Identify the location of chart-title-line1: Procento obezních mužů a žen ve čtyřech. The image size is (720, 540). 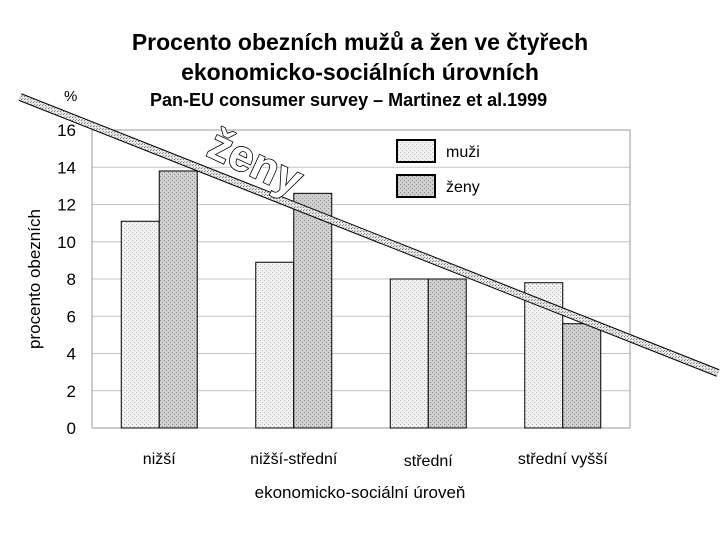
(360, 42).